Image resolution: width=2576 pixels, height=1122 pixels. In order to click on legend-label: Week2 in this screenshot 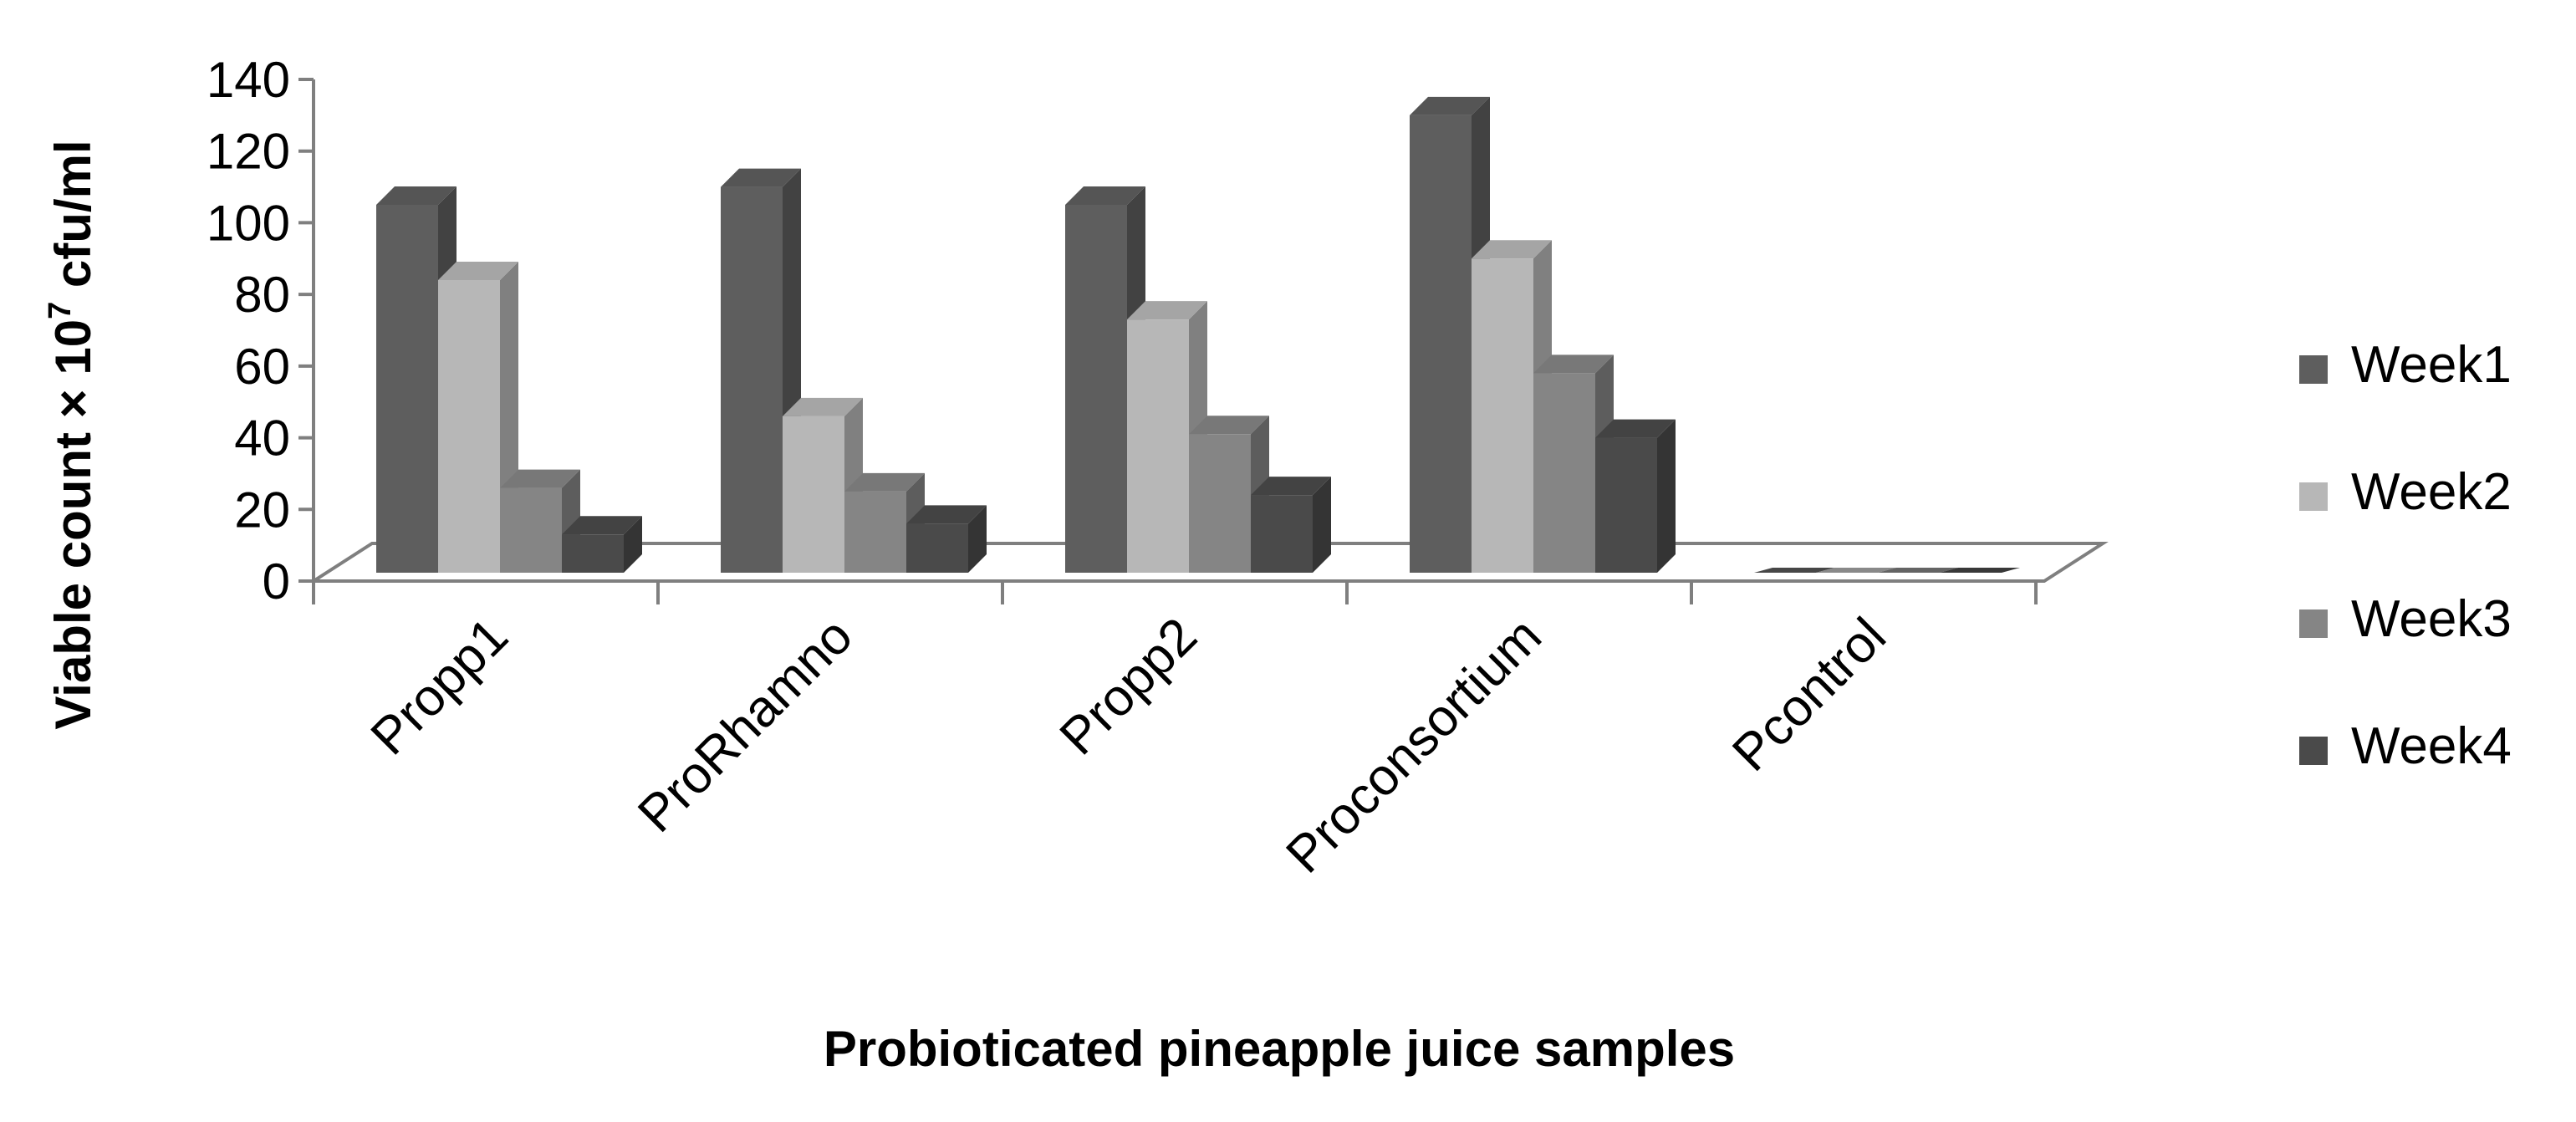, I will do `click(2432, 492)`.